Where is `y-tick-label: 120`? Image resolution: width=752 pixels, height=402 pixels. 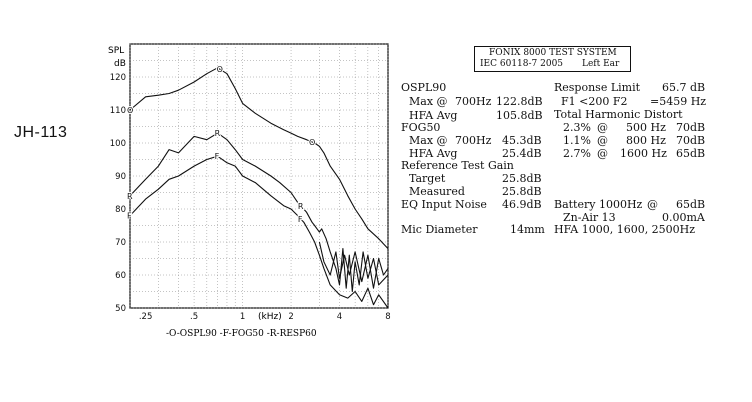 y-tick-label: 120 is located at coordinates (118, 78).